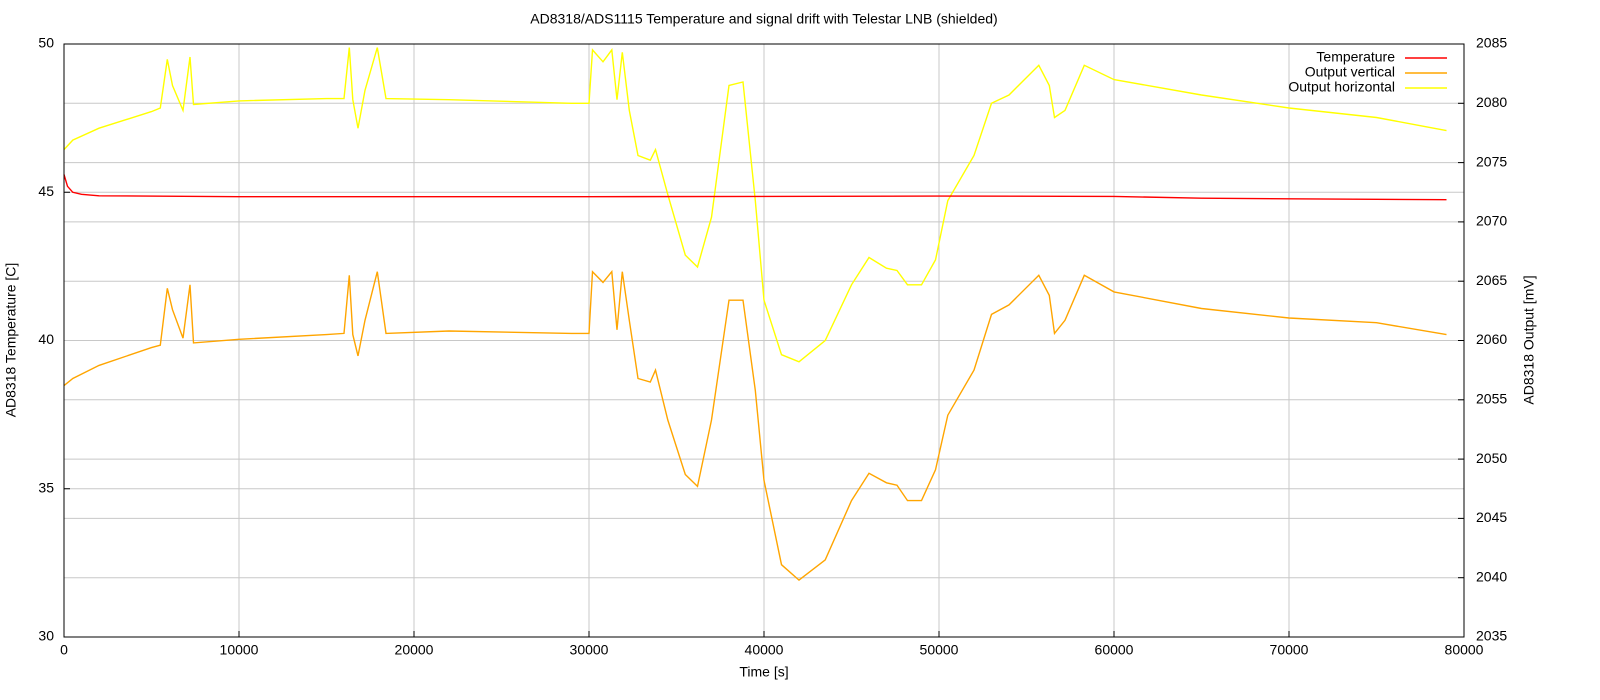 The width and height of the screenshot is (1600, 700). What do you see at coordinates (939, 650) in the screenshot?
I see `x-tick-label: 50000` at bounding box center [939, 650].